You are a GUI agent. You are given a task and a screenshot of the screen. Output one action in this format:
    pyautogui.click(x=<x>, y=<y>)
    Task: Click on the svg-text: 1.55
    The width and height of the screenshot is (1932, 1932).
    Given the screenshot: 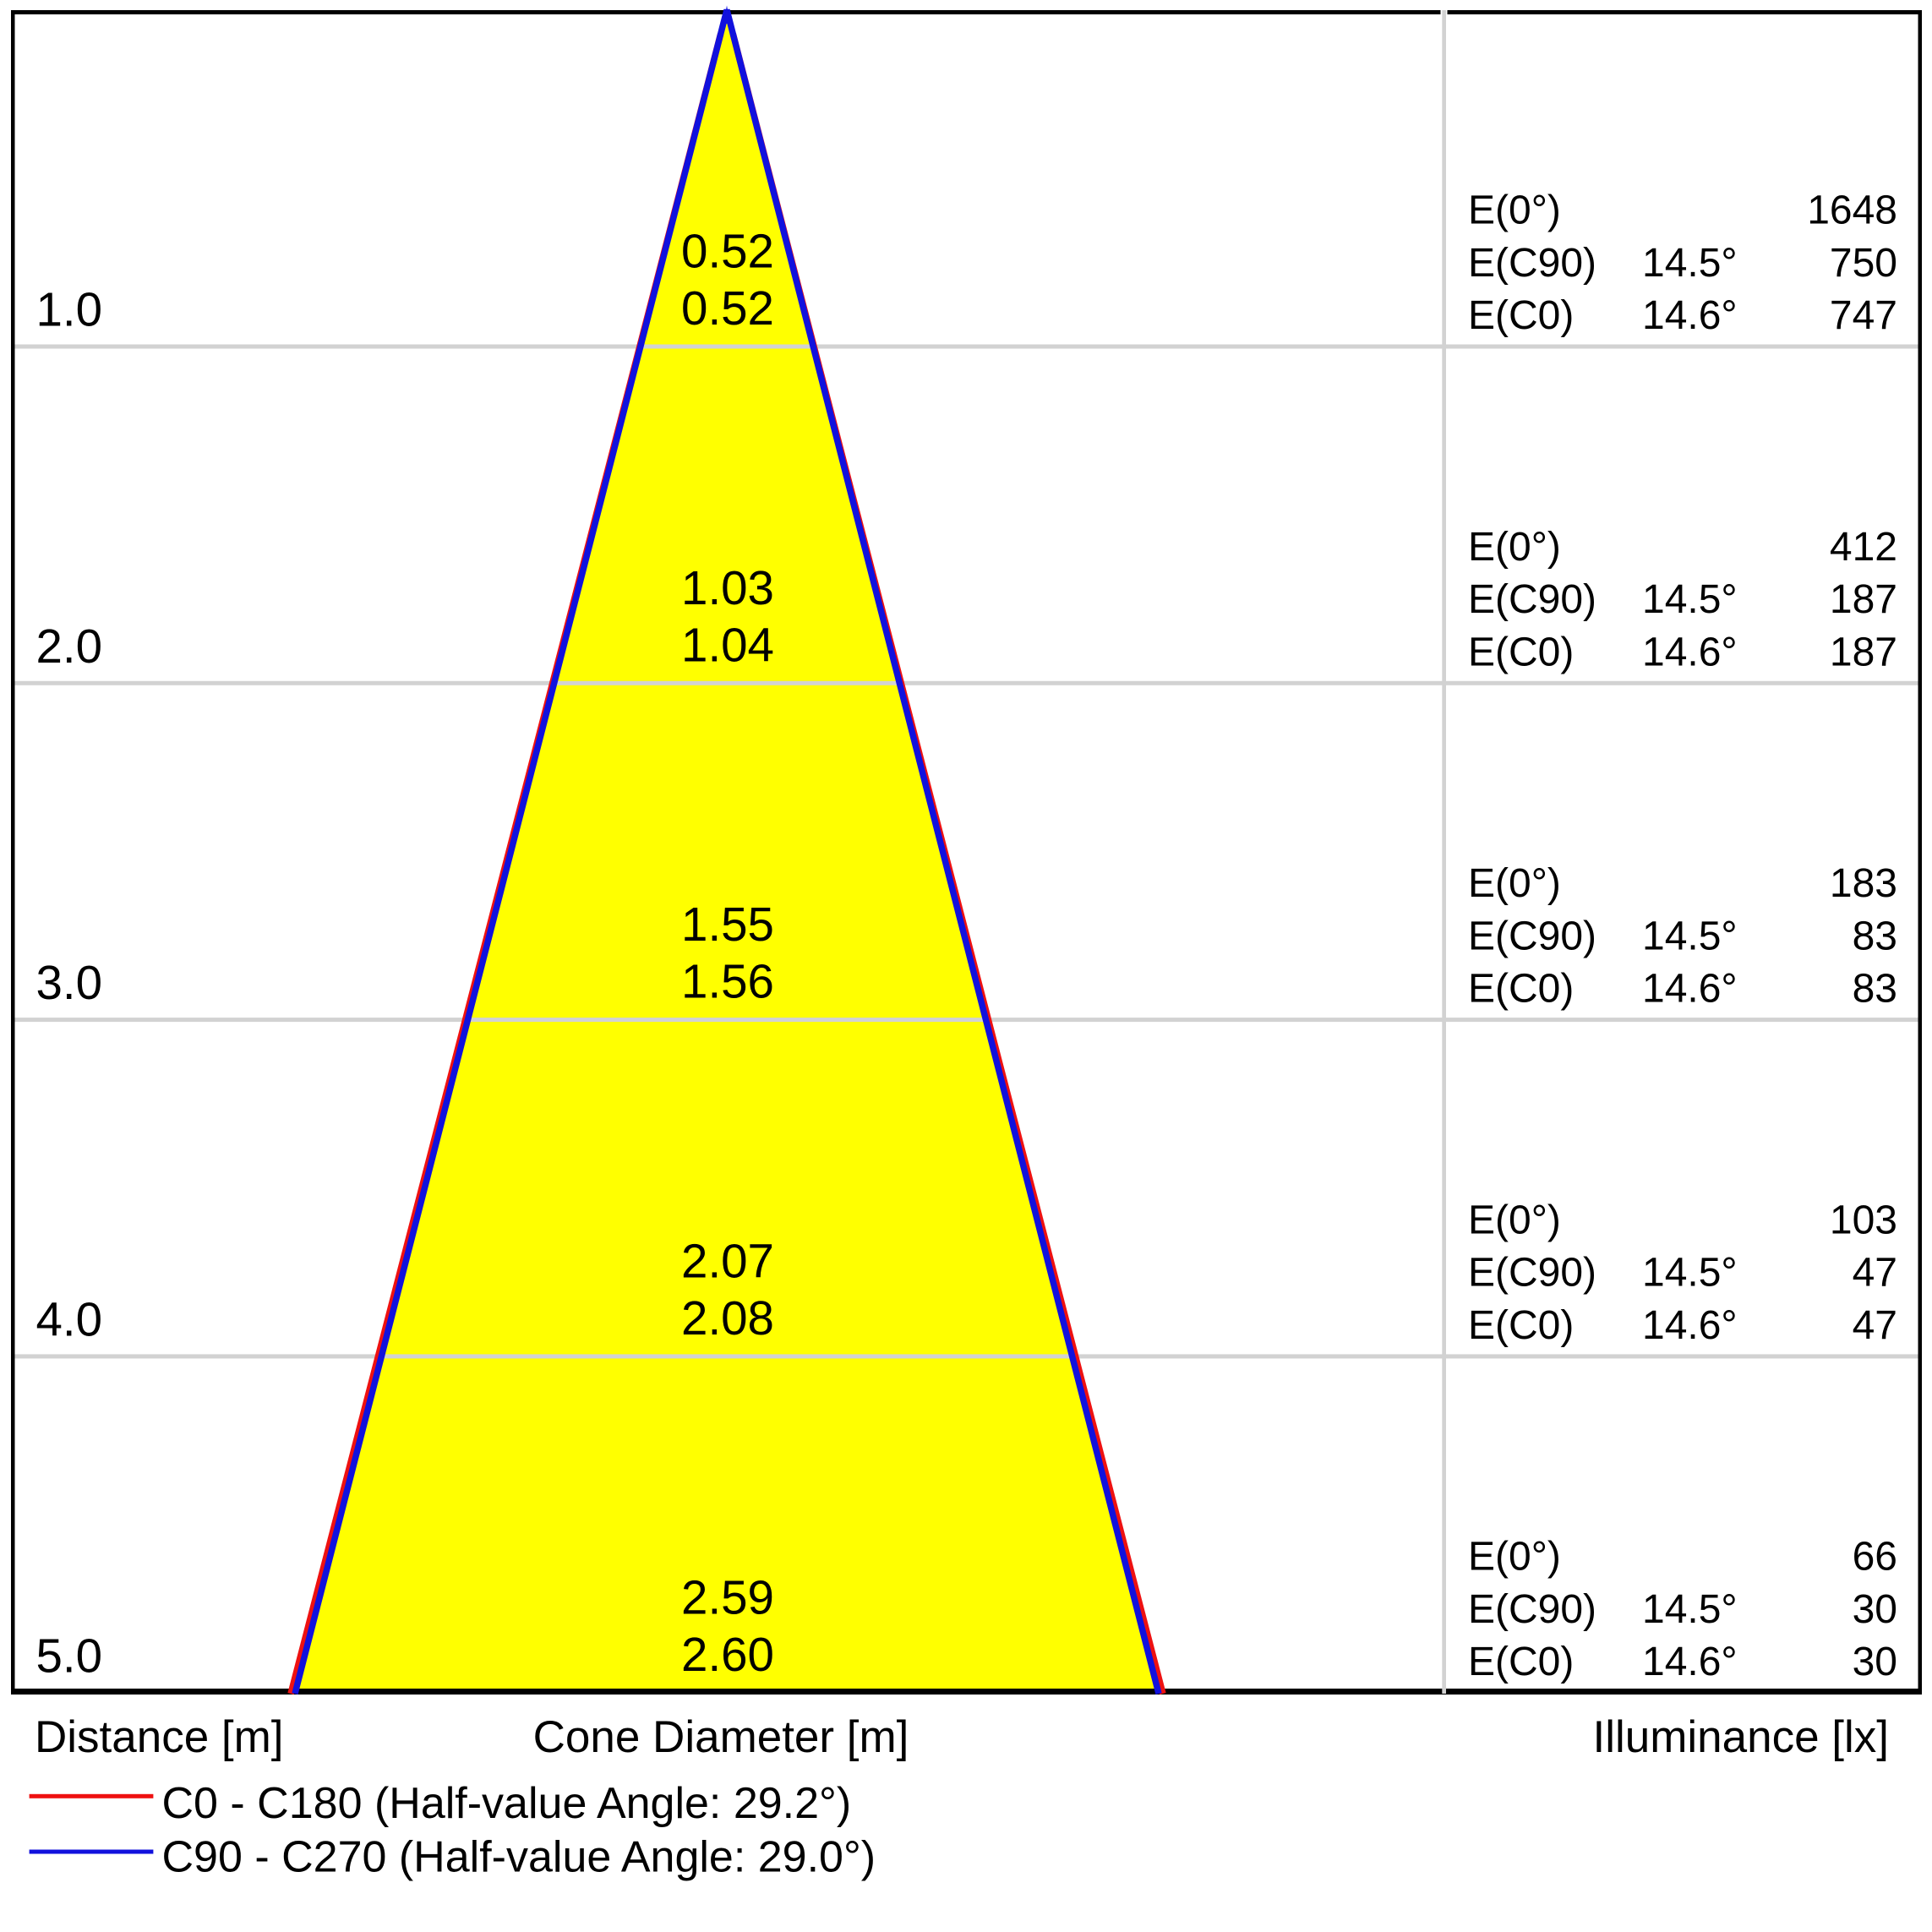 What is the action you would take?
    pyautogui.click(x=727, y=925)
    